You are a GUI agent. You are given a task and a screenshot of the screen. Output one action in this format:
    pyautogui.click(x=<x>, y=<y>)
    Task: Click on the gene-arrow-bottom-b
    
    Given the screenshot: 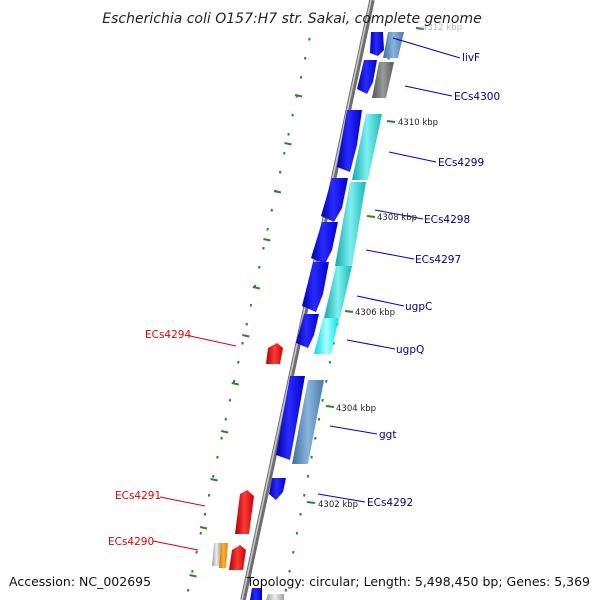 What is the action you would take?
    pyautogui.click(x=275, y=597)
    